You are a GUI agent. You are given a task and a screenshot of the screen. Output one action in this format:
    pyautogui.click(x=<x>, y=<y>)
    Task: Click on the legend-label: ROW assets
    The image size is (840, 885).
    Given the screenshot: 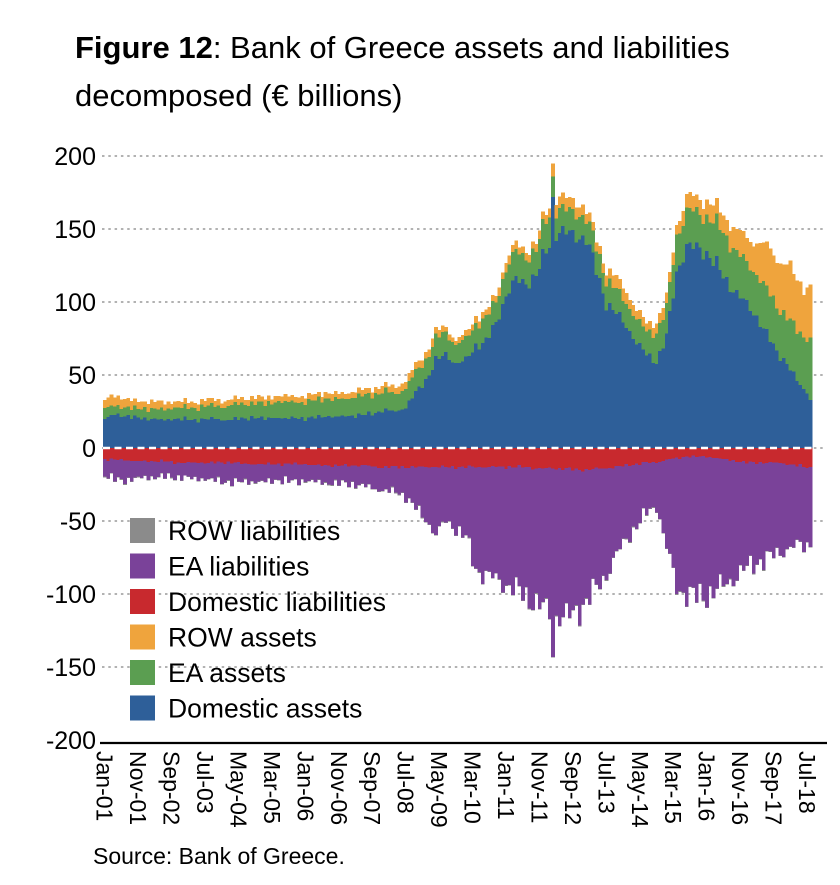 What is the action you would take?
    pyautogui.click(x=242, y=638)
    